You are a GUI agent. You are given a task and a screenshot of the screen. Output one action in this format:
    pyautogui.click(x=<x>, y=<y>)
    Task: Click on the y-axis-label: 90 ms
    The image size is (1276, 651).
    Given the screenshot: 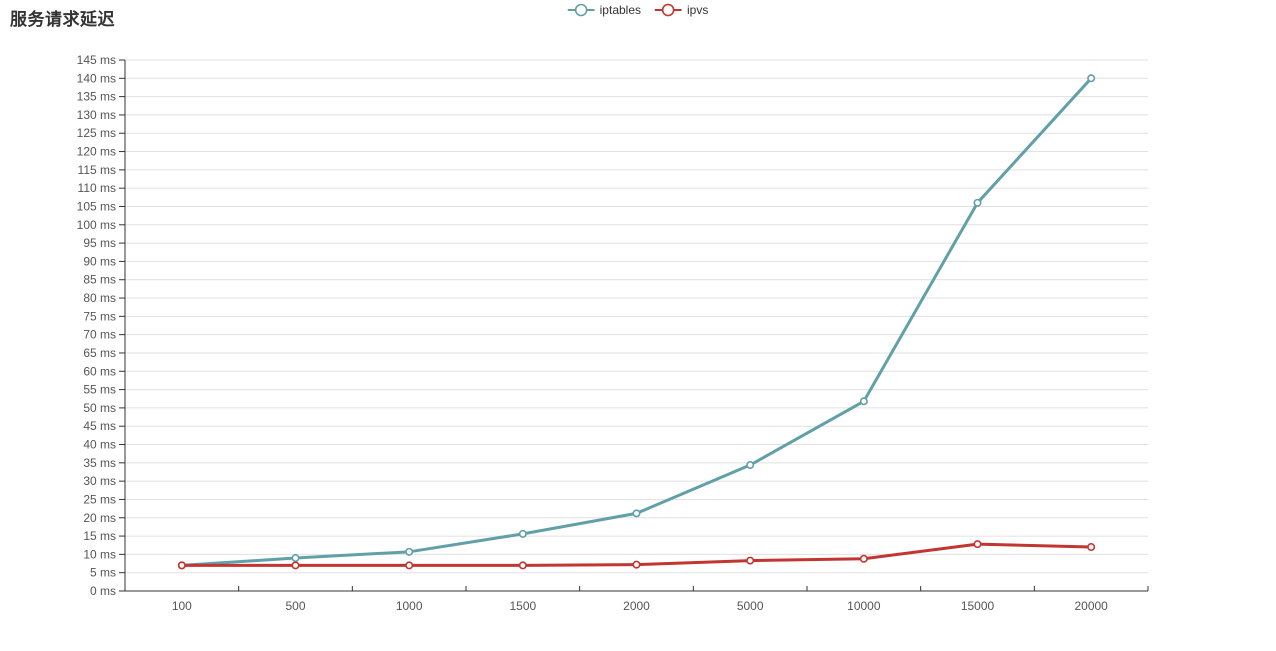 What is the action you would take?
    pyautogui.click(x=99, y=261)
    